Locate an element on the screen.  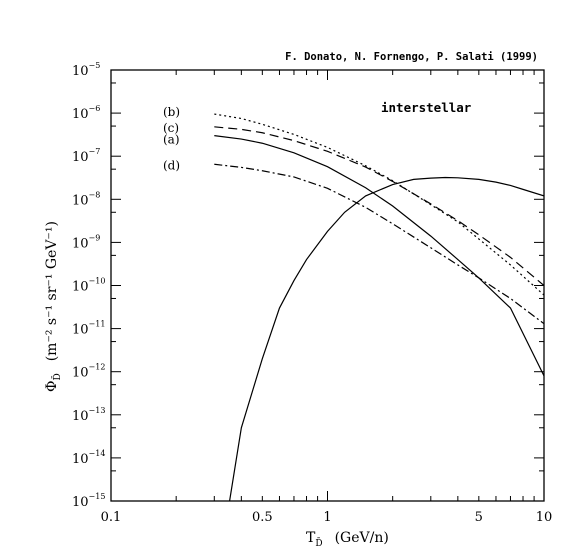
y-tick-label: 10⁻¹⁰ is located at coordinates (88, 286).